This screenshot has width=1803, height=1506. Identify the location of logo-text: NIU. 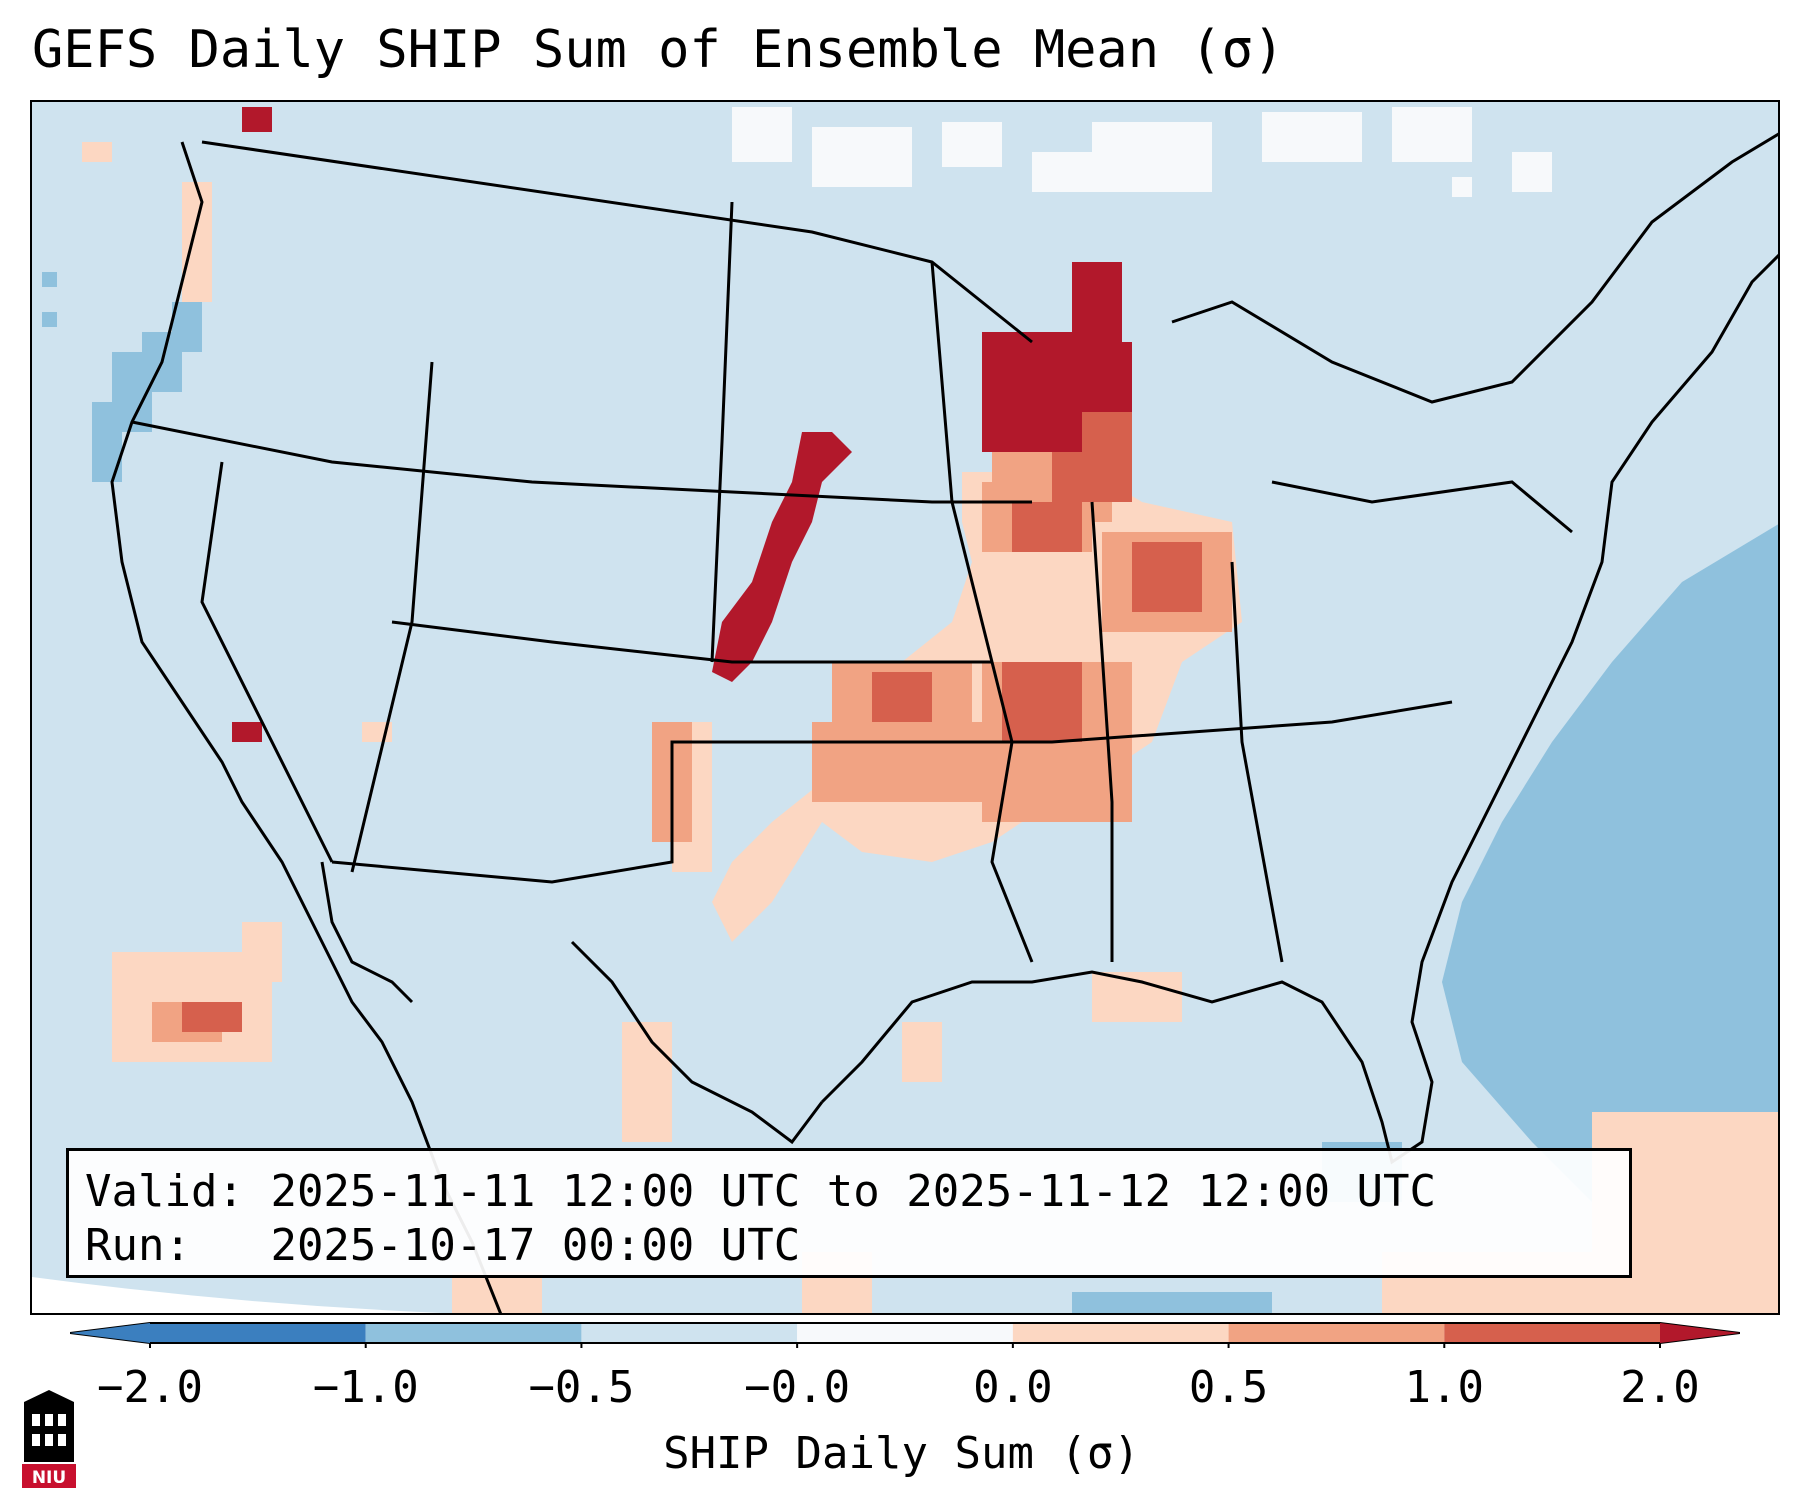
(49, 1478).